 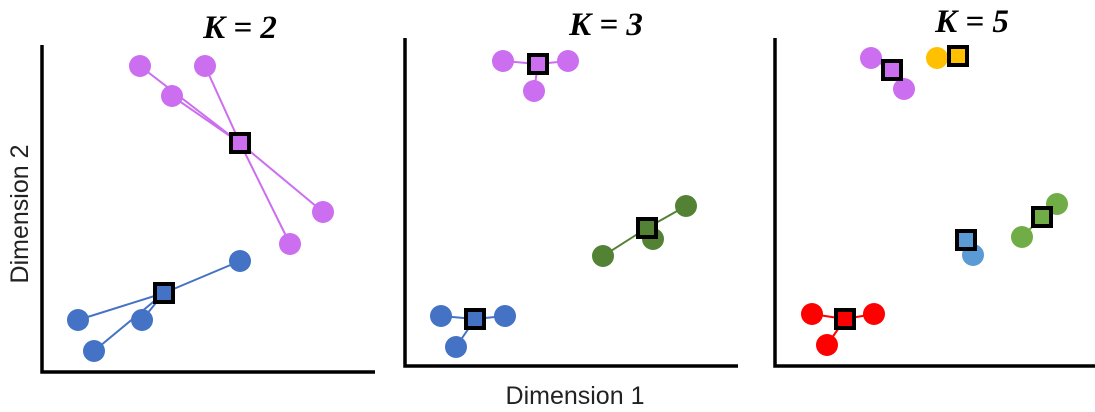 I want to click on x-axis-label: Dimension 1, so click(x=575, y=396).